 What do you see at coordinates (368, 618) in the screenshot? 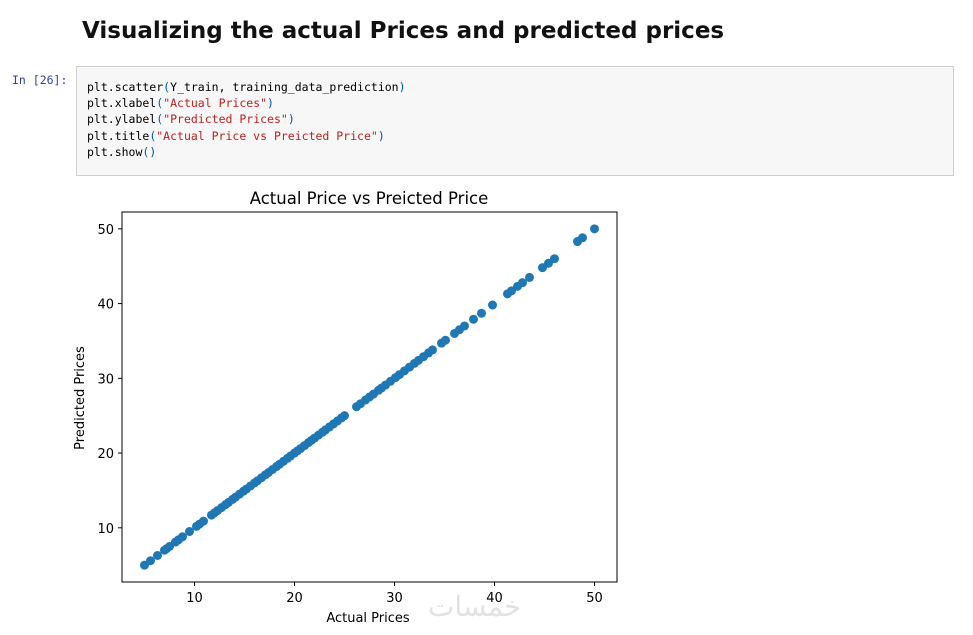
I see `x-axis-label: Actual Prices` at bounding box center [368, 618].